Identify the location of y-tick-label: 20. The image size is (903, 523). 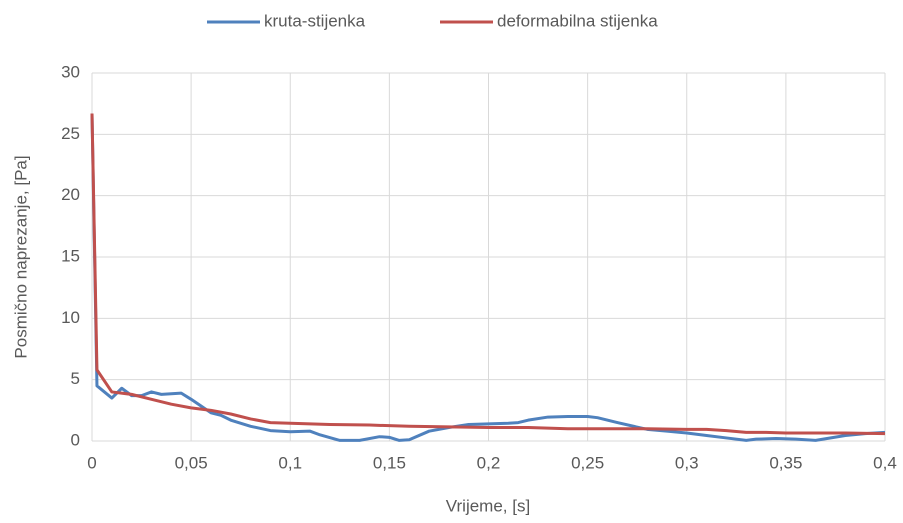
(70, 194).